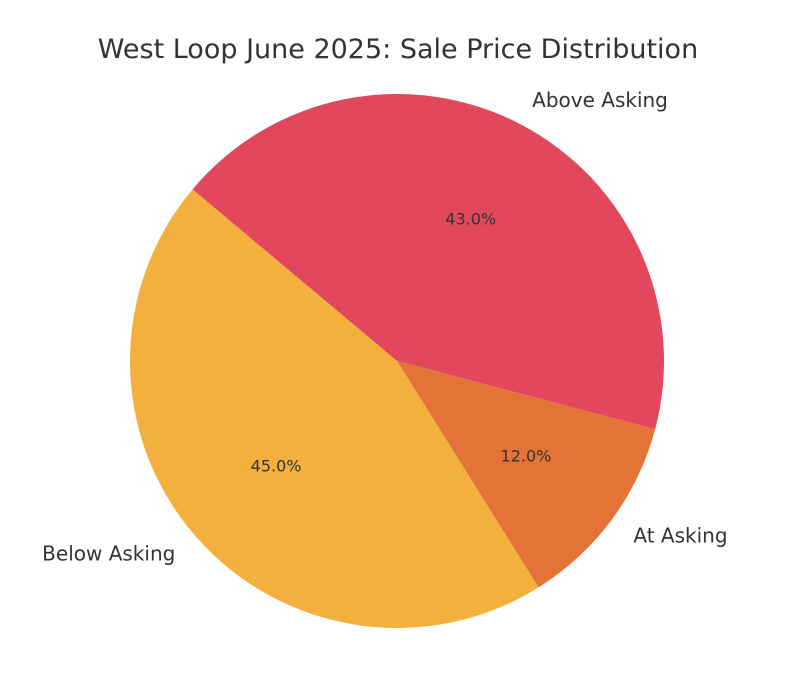  What do you see at coordinates (600, 100) in the screenshot?
I see `slice-label-above-asking: Above Asking` at bounding box center [600, 100].